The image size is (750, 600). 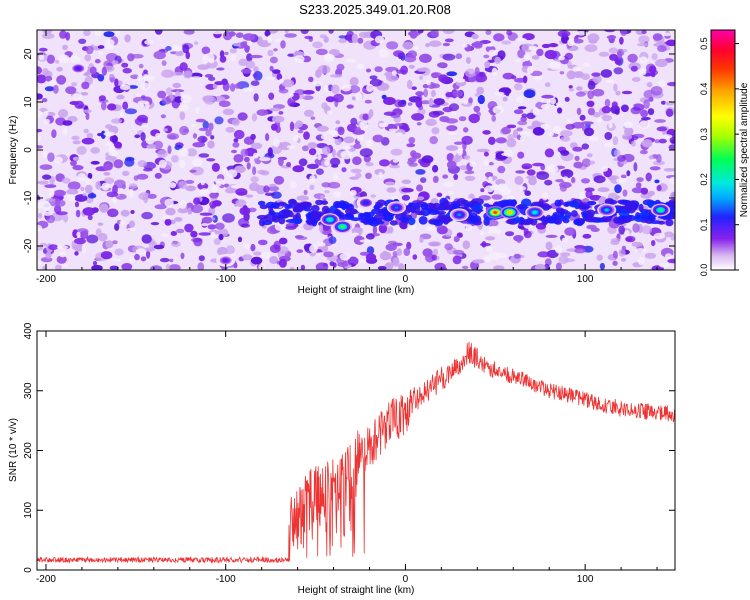 What do you see at coordinates (459, 215) in the screenshot?
I see `heatmap-hot-spot` at bounding box center [459, 215].